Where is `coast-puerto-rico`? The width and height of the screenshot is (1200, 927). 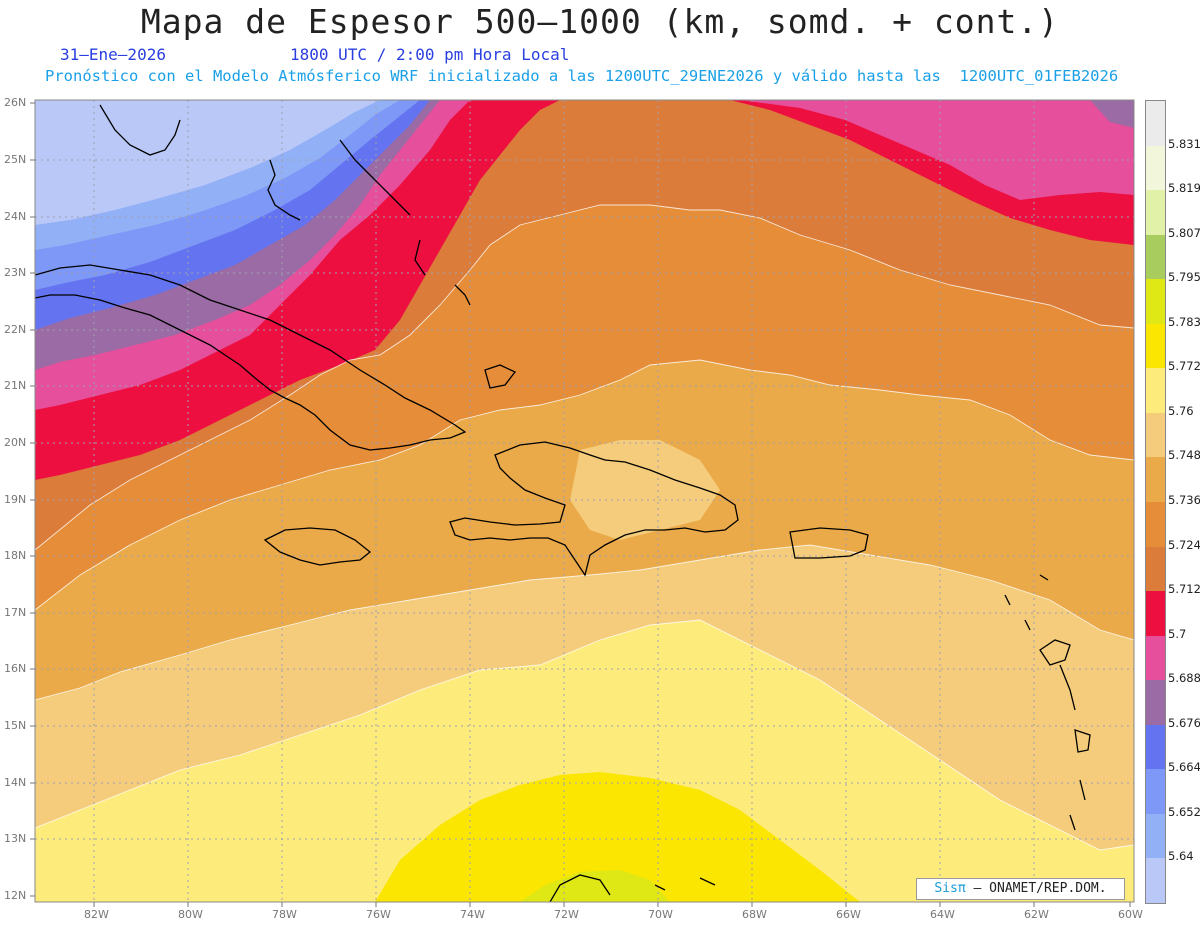 coast-puerto-rico is located at coordinates (829, 543).